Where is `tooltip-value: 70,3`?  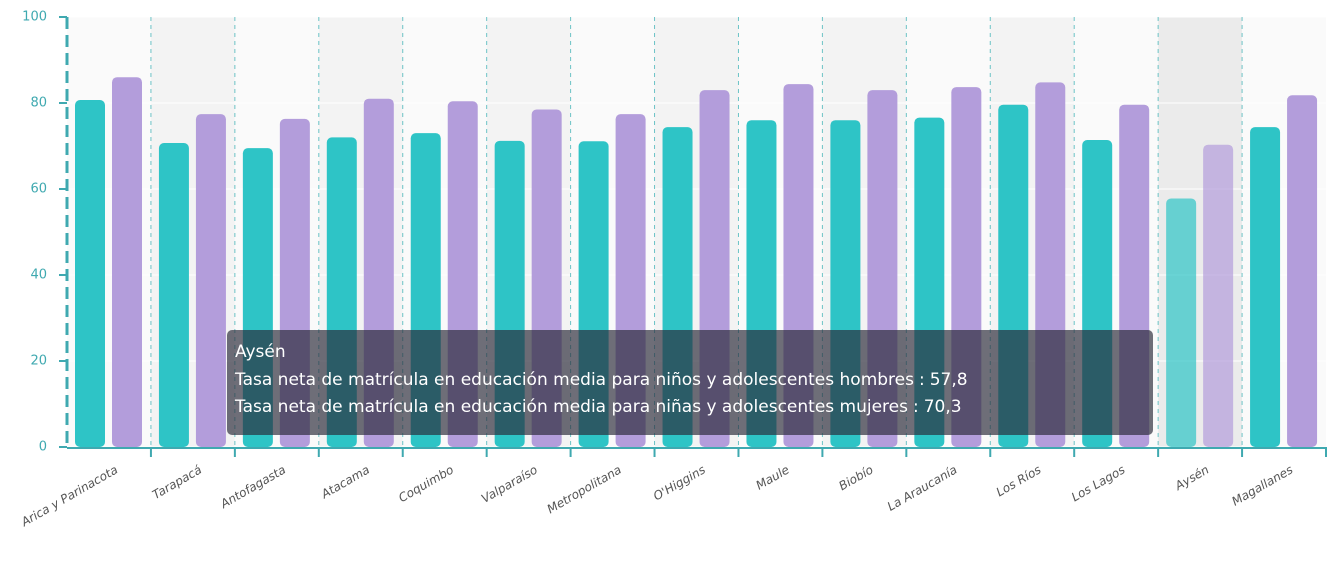
tooltip-value: 70,3 is located at coordinates (943, 407).